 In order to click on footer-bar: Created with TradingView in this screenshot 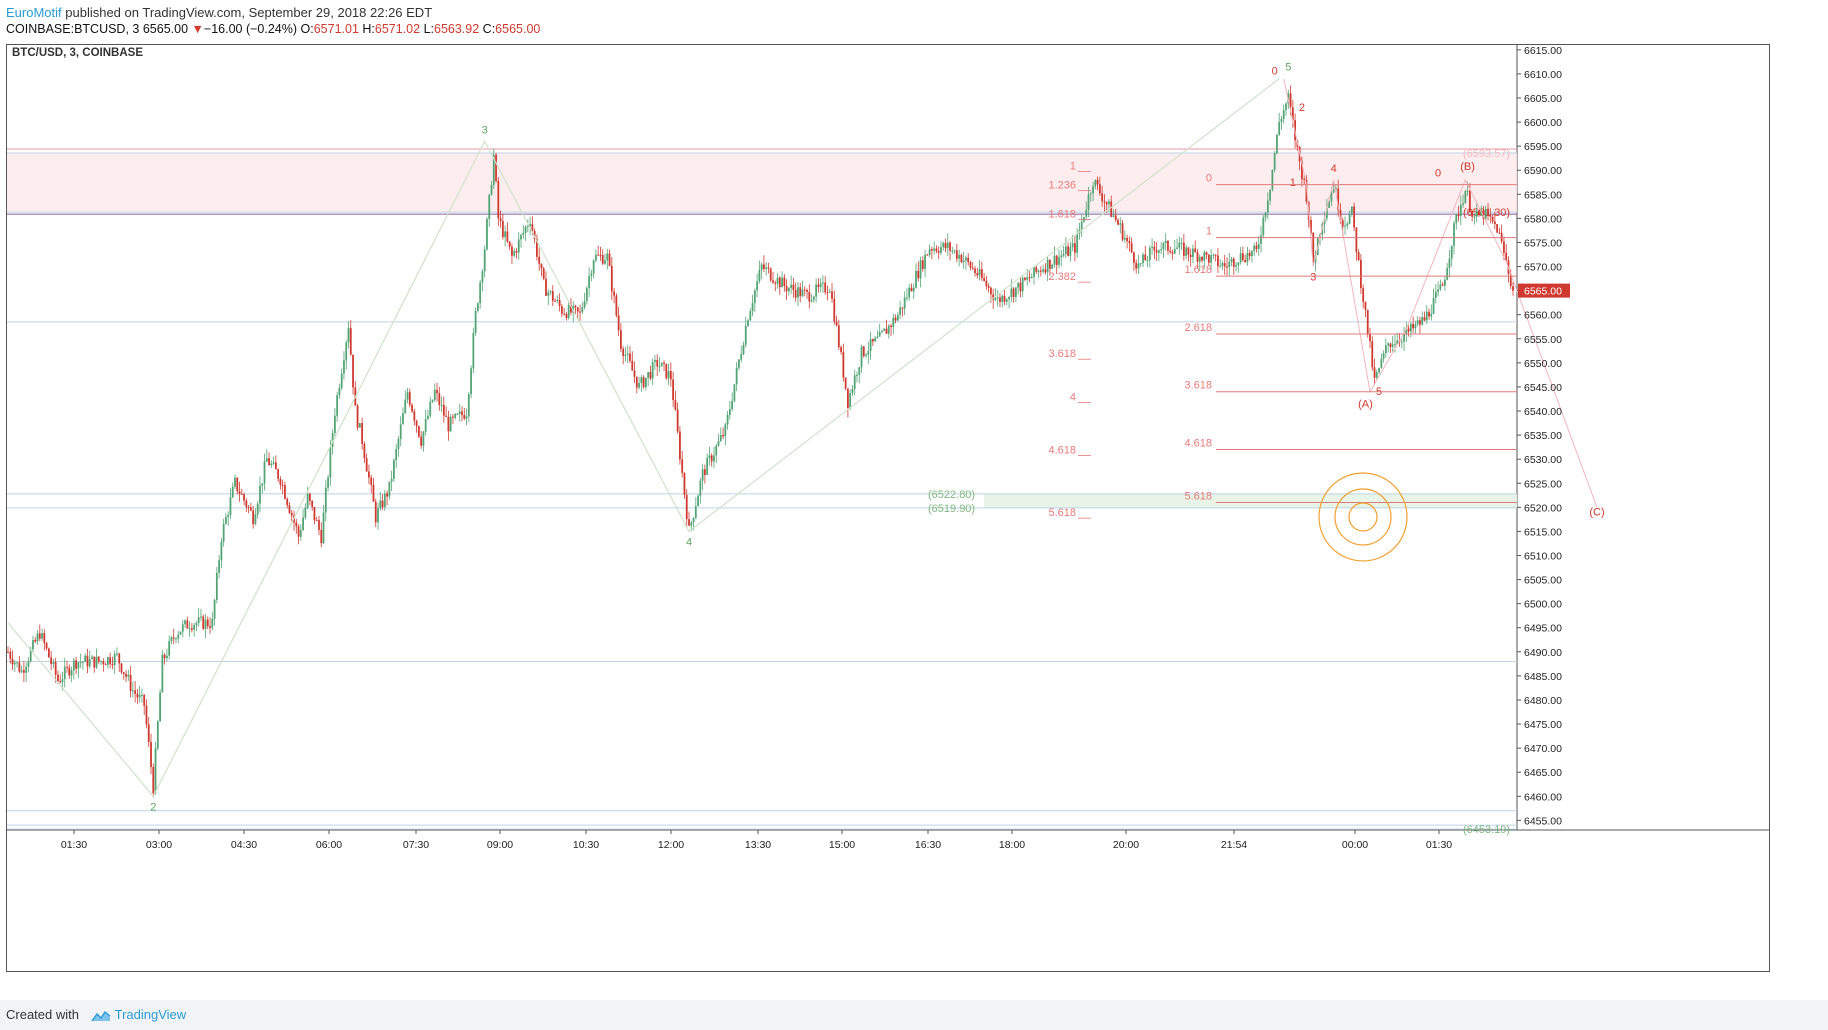, I will do `click(914, 1015)`.